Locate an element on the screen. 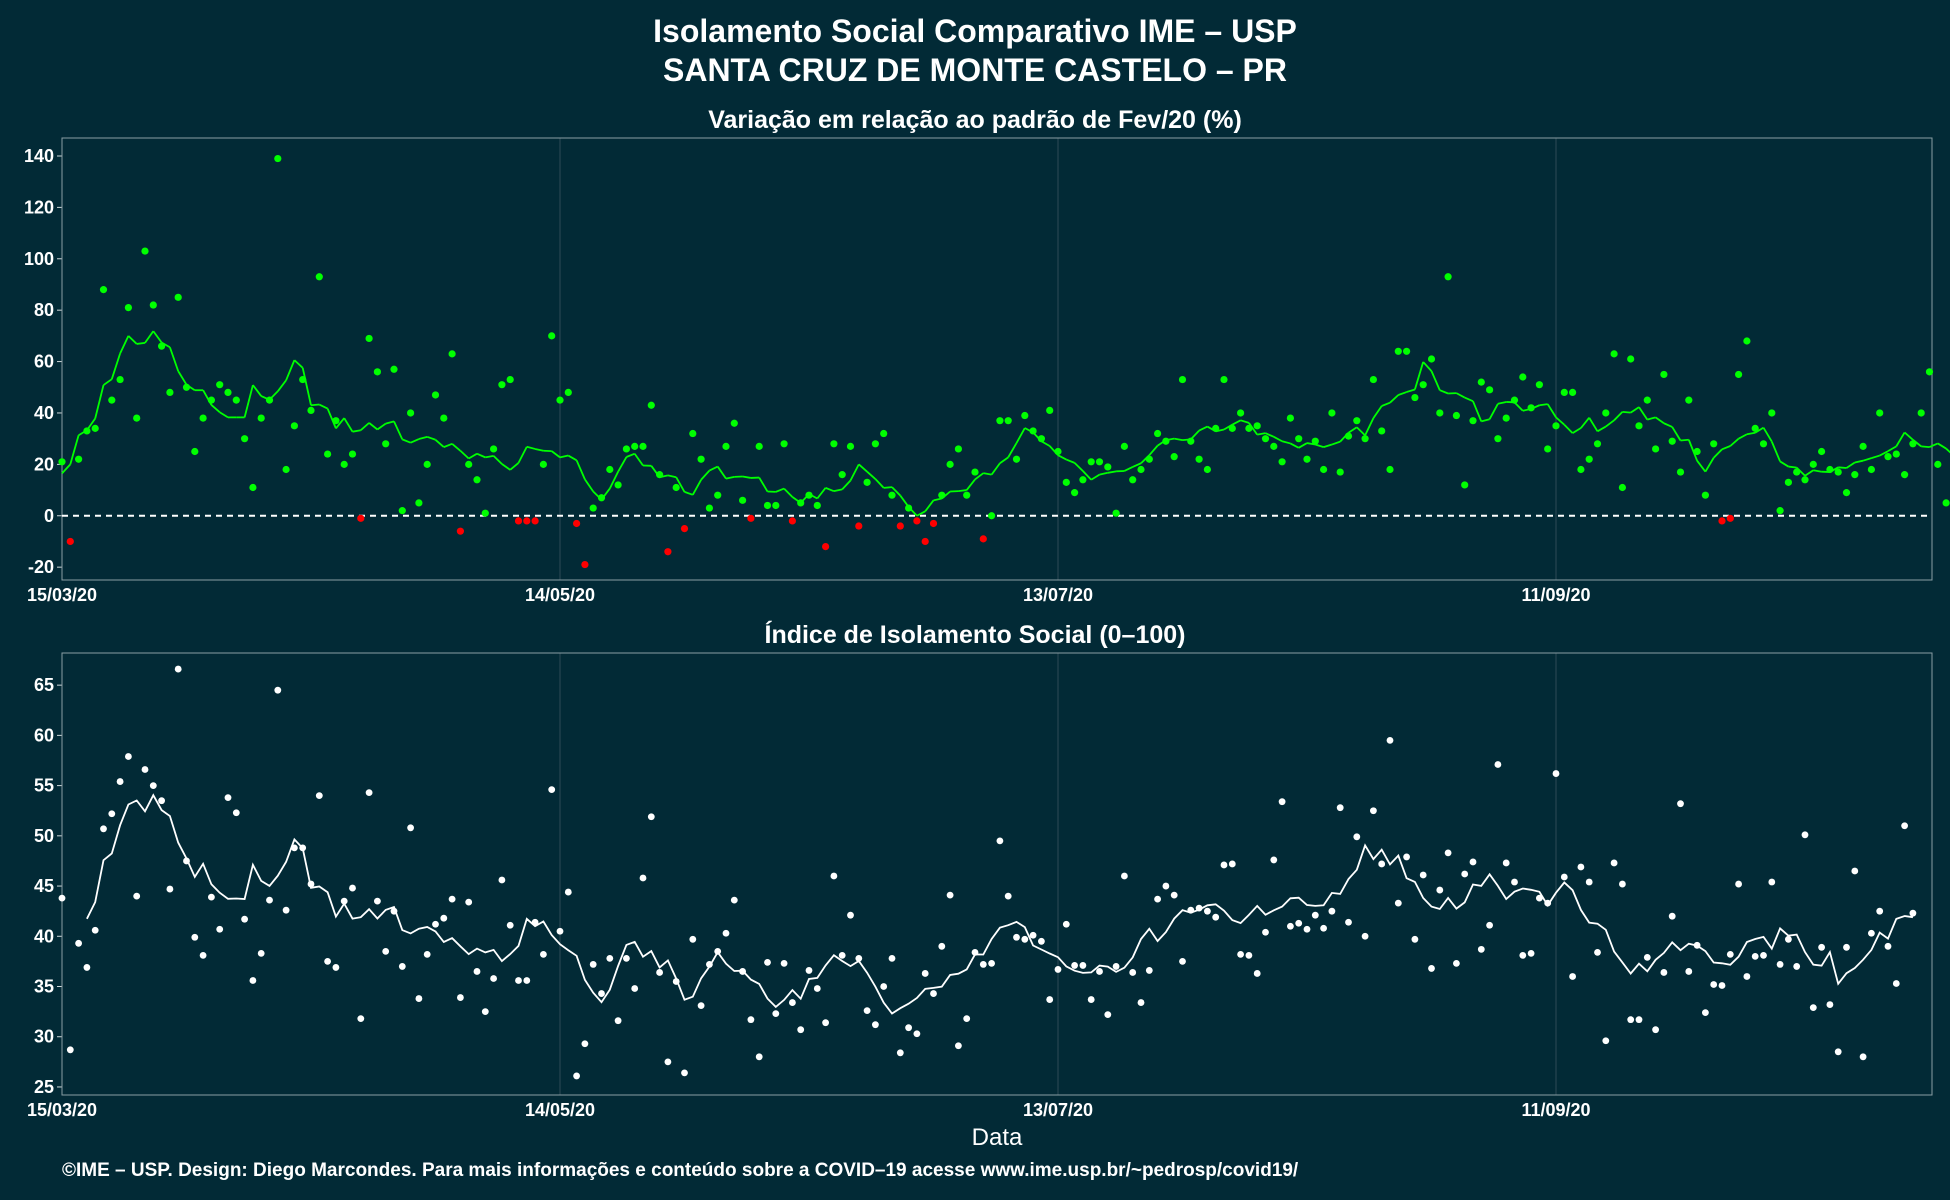  y-tick-label: 45 is located at coordinates (44, 886).